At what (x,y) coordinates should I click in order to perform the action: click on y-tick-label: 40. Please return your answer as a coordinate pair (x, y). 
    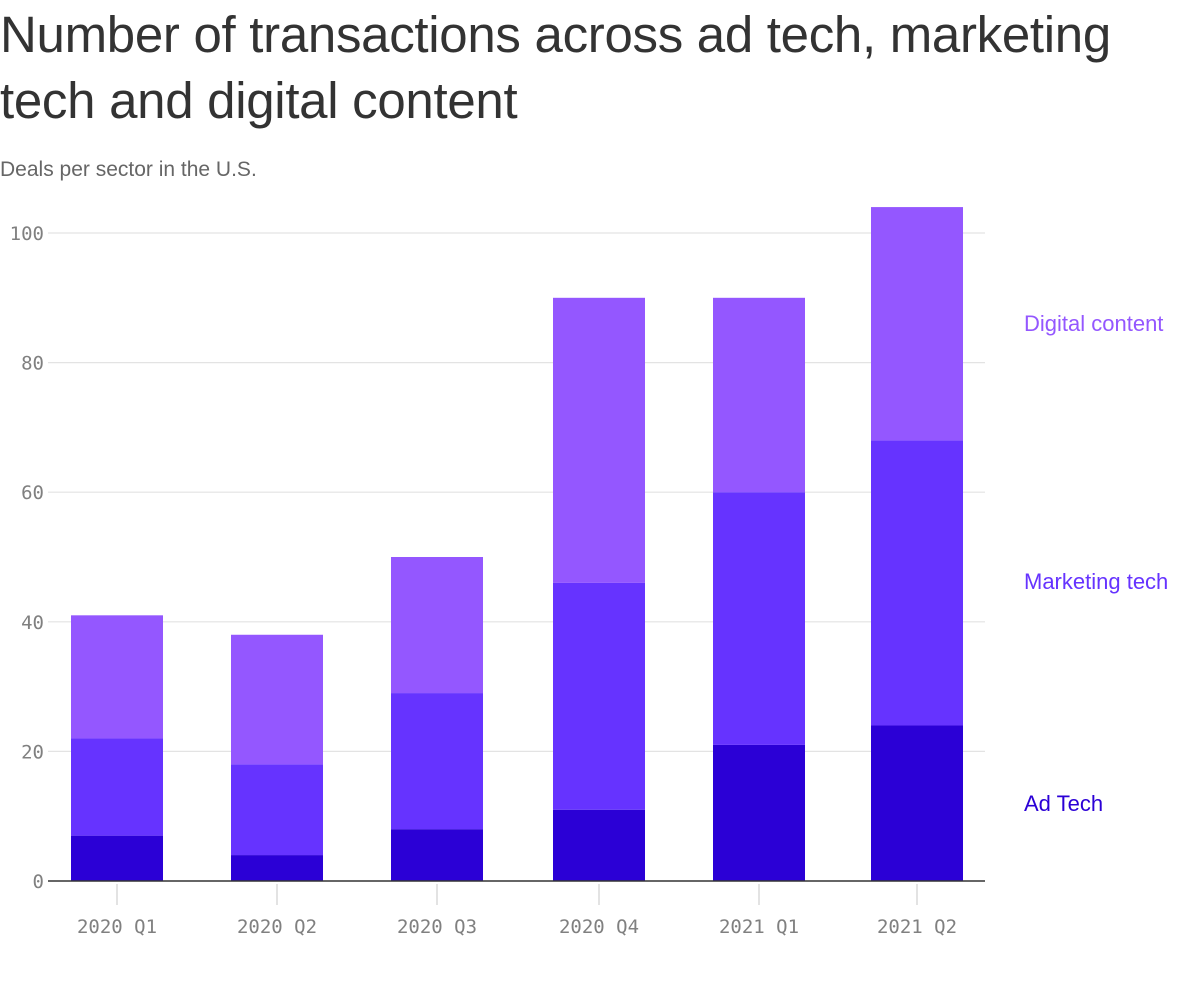
    Looking at the image, I should click on (32, 623).